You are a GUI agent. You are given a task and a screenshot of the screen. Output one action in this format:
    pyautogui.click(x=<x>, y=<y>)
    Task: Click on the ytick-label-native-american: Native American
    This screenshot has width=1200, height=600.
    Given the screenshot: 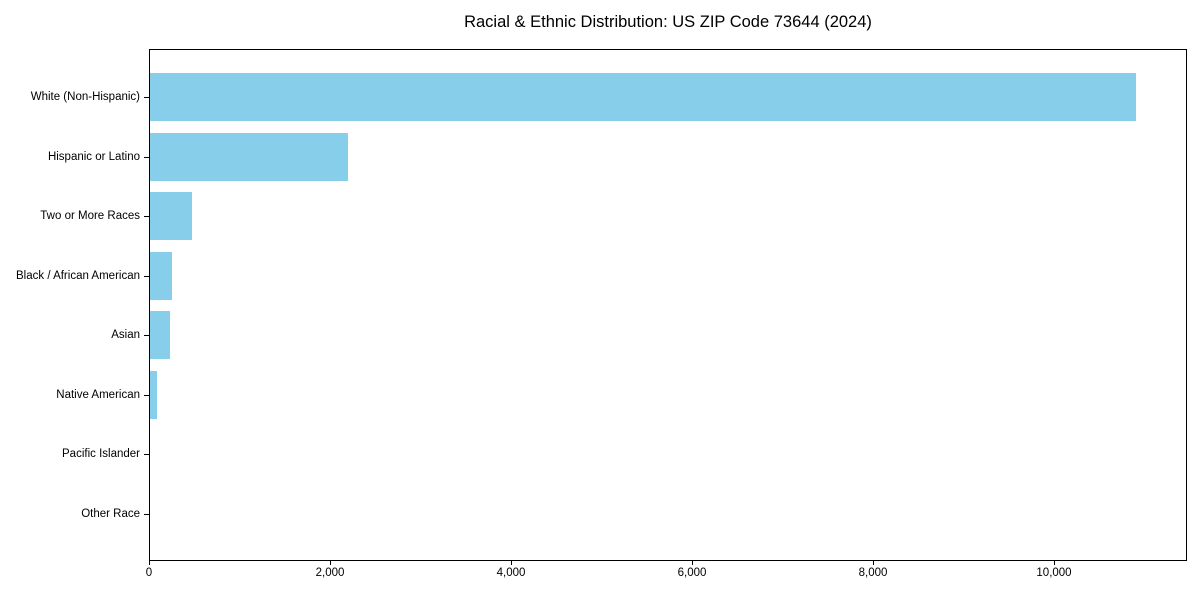 What is the action you would take?
    pyautogui.click(x=98, y=394)
    